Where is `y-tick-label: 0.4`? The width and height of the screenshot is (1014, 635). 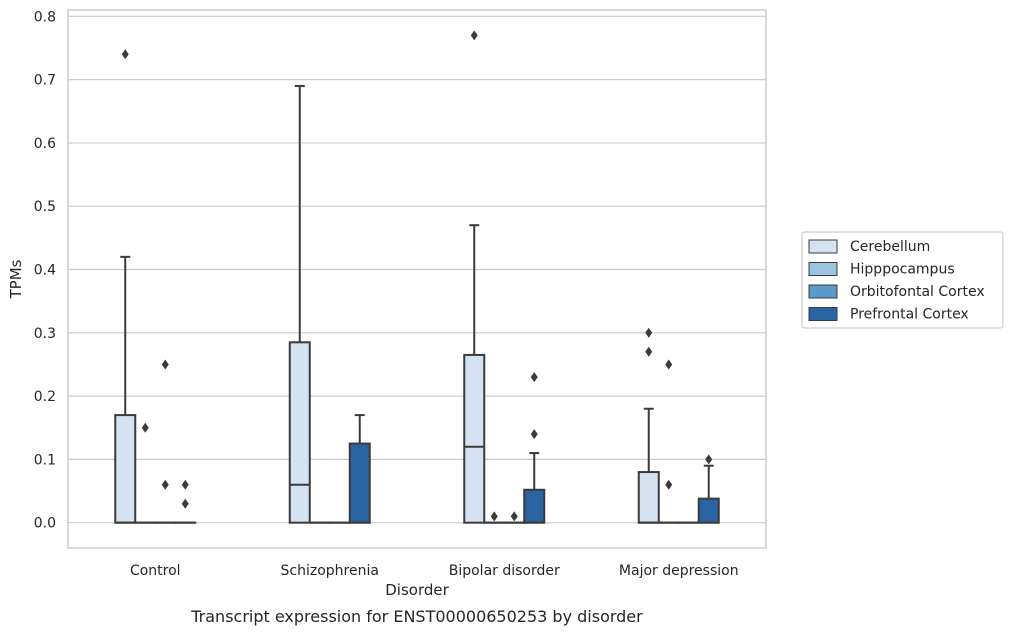 y-tick-label: 0.4 is located at coordinates (45, 271).